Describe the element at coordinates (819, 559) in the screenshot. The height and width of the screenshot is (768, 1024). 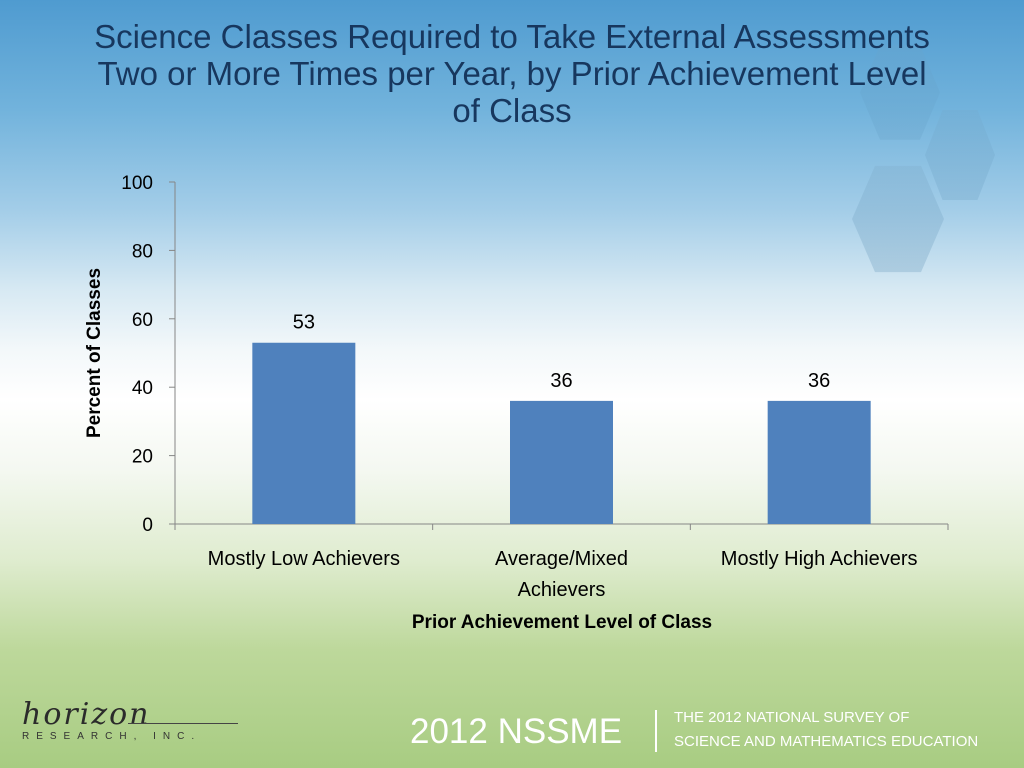
I see `category-label: Mostly High Achievers` at that location.